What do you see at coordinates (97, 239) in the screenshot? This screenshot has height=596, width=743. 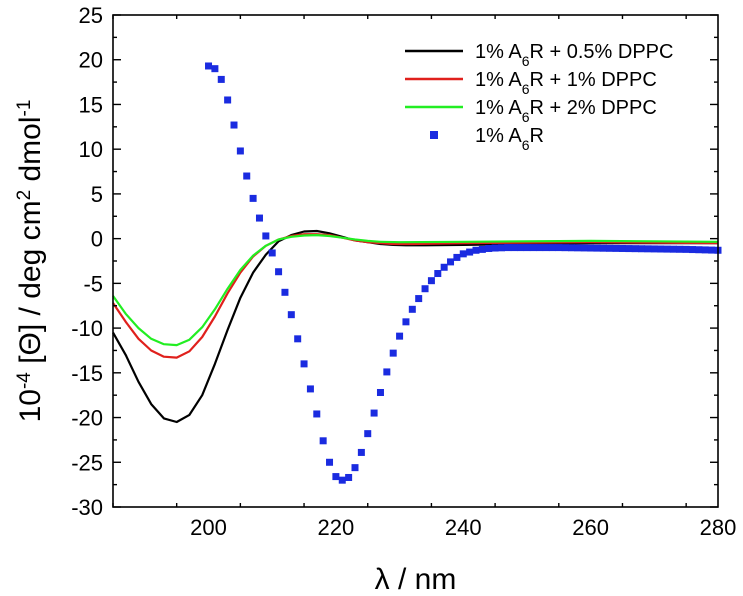 I see `y-tick-label: 0` at bounding box center [97, 239].